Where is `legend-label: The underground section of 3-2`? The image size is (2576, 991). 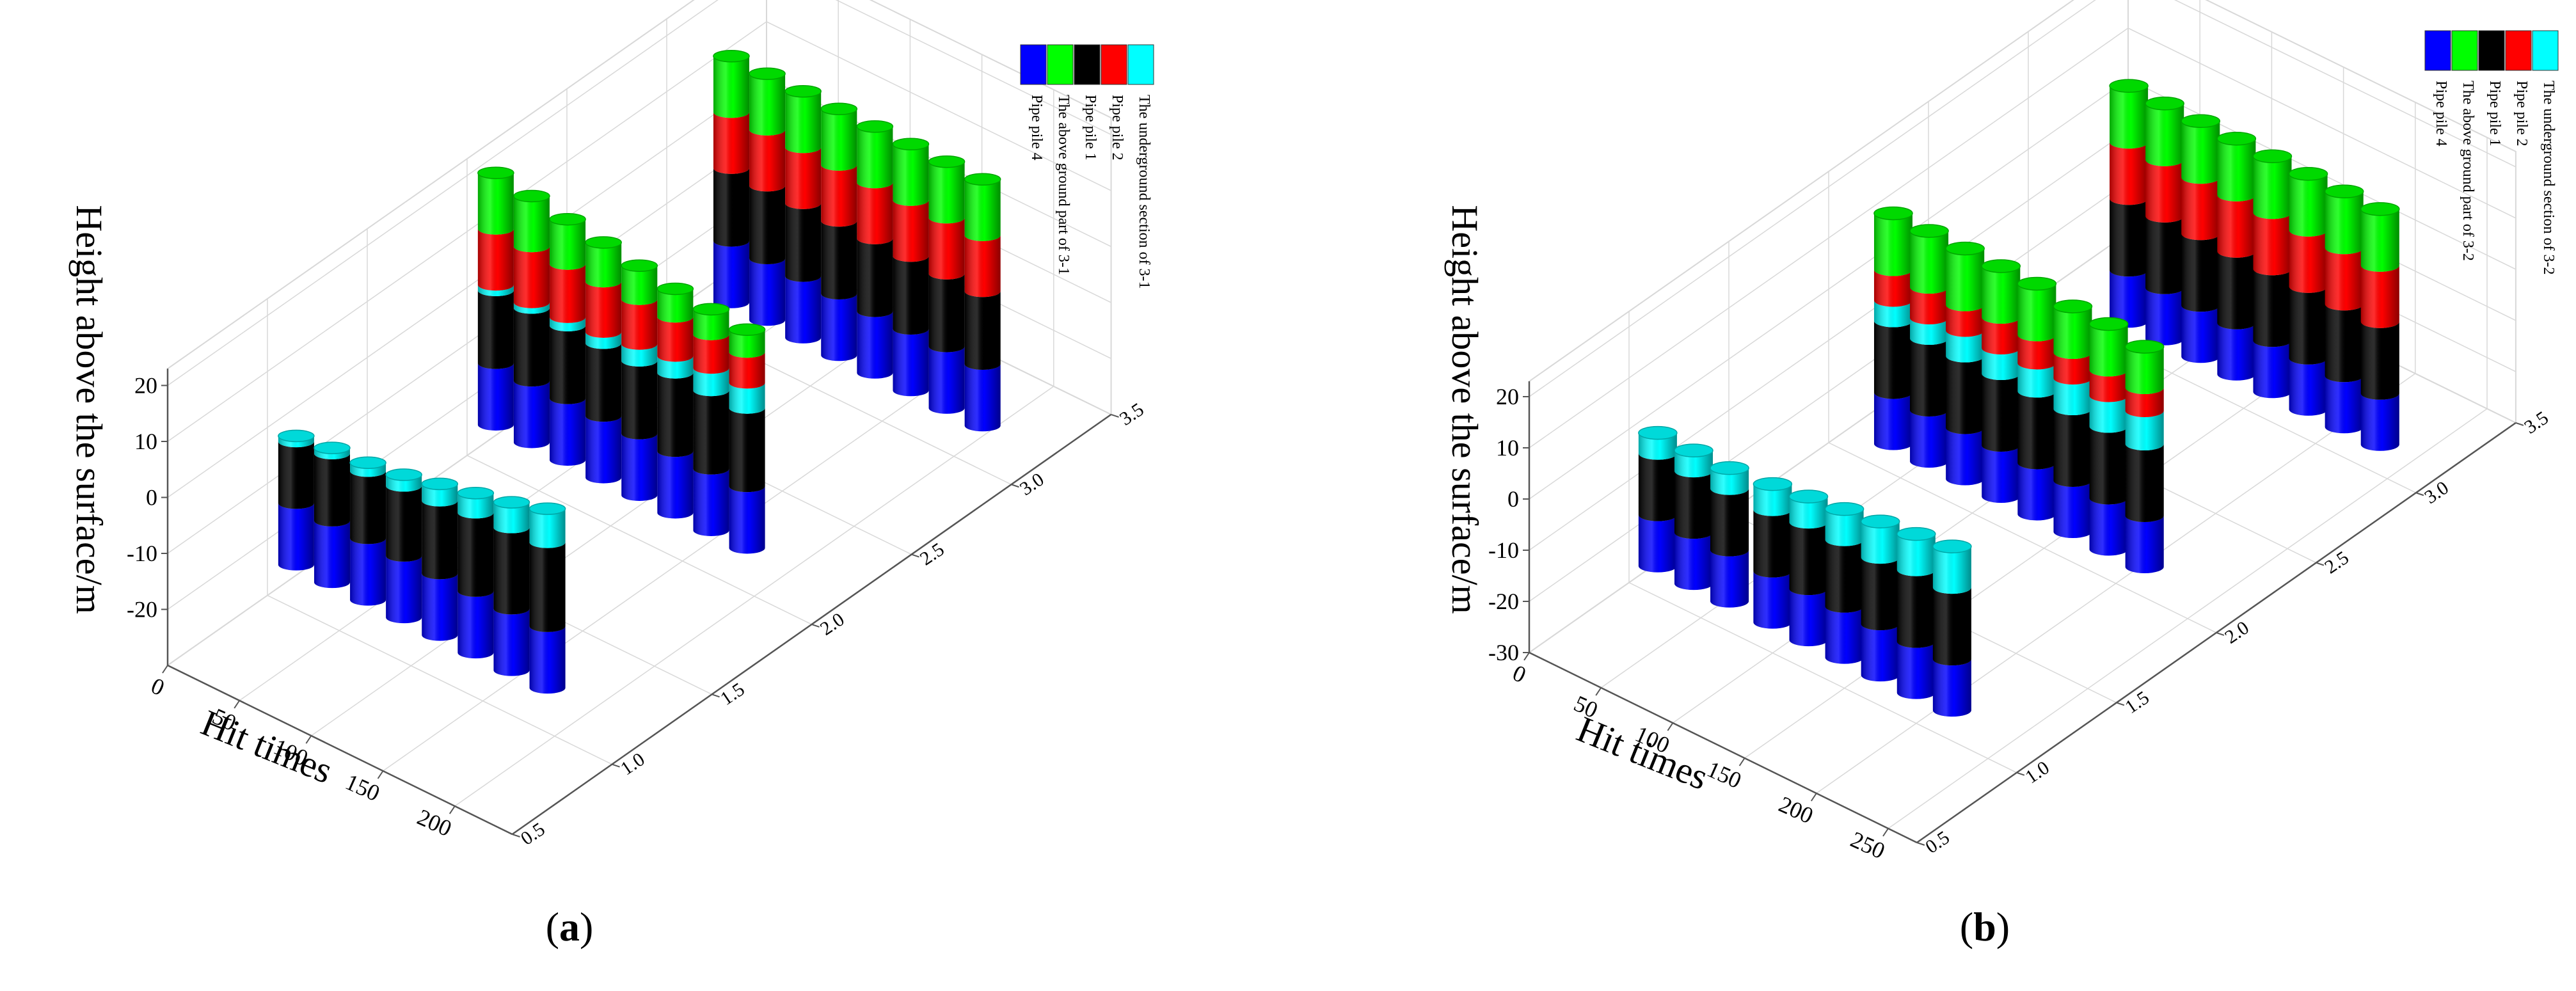
legend-label: The underground section of 3-2 is located at coordinates (2549, 177).